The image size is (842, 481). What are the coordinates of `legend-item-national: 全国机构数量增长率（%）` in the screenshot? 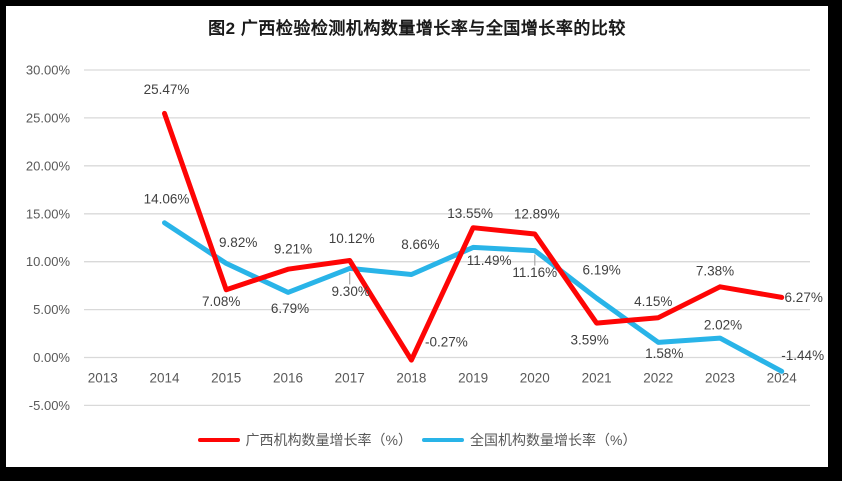 It's located at (529, 440).